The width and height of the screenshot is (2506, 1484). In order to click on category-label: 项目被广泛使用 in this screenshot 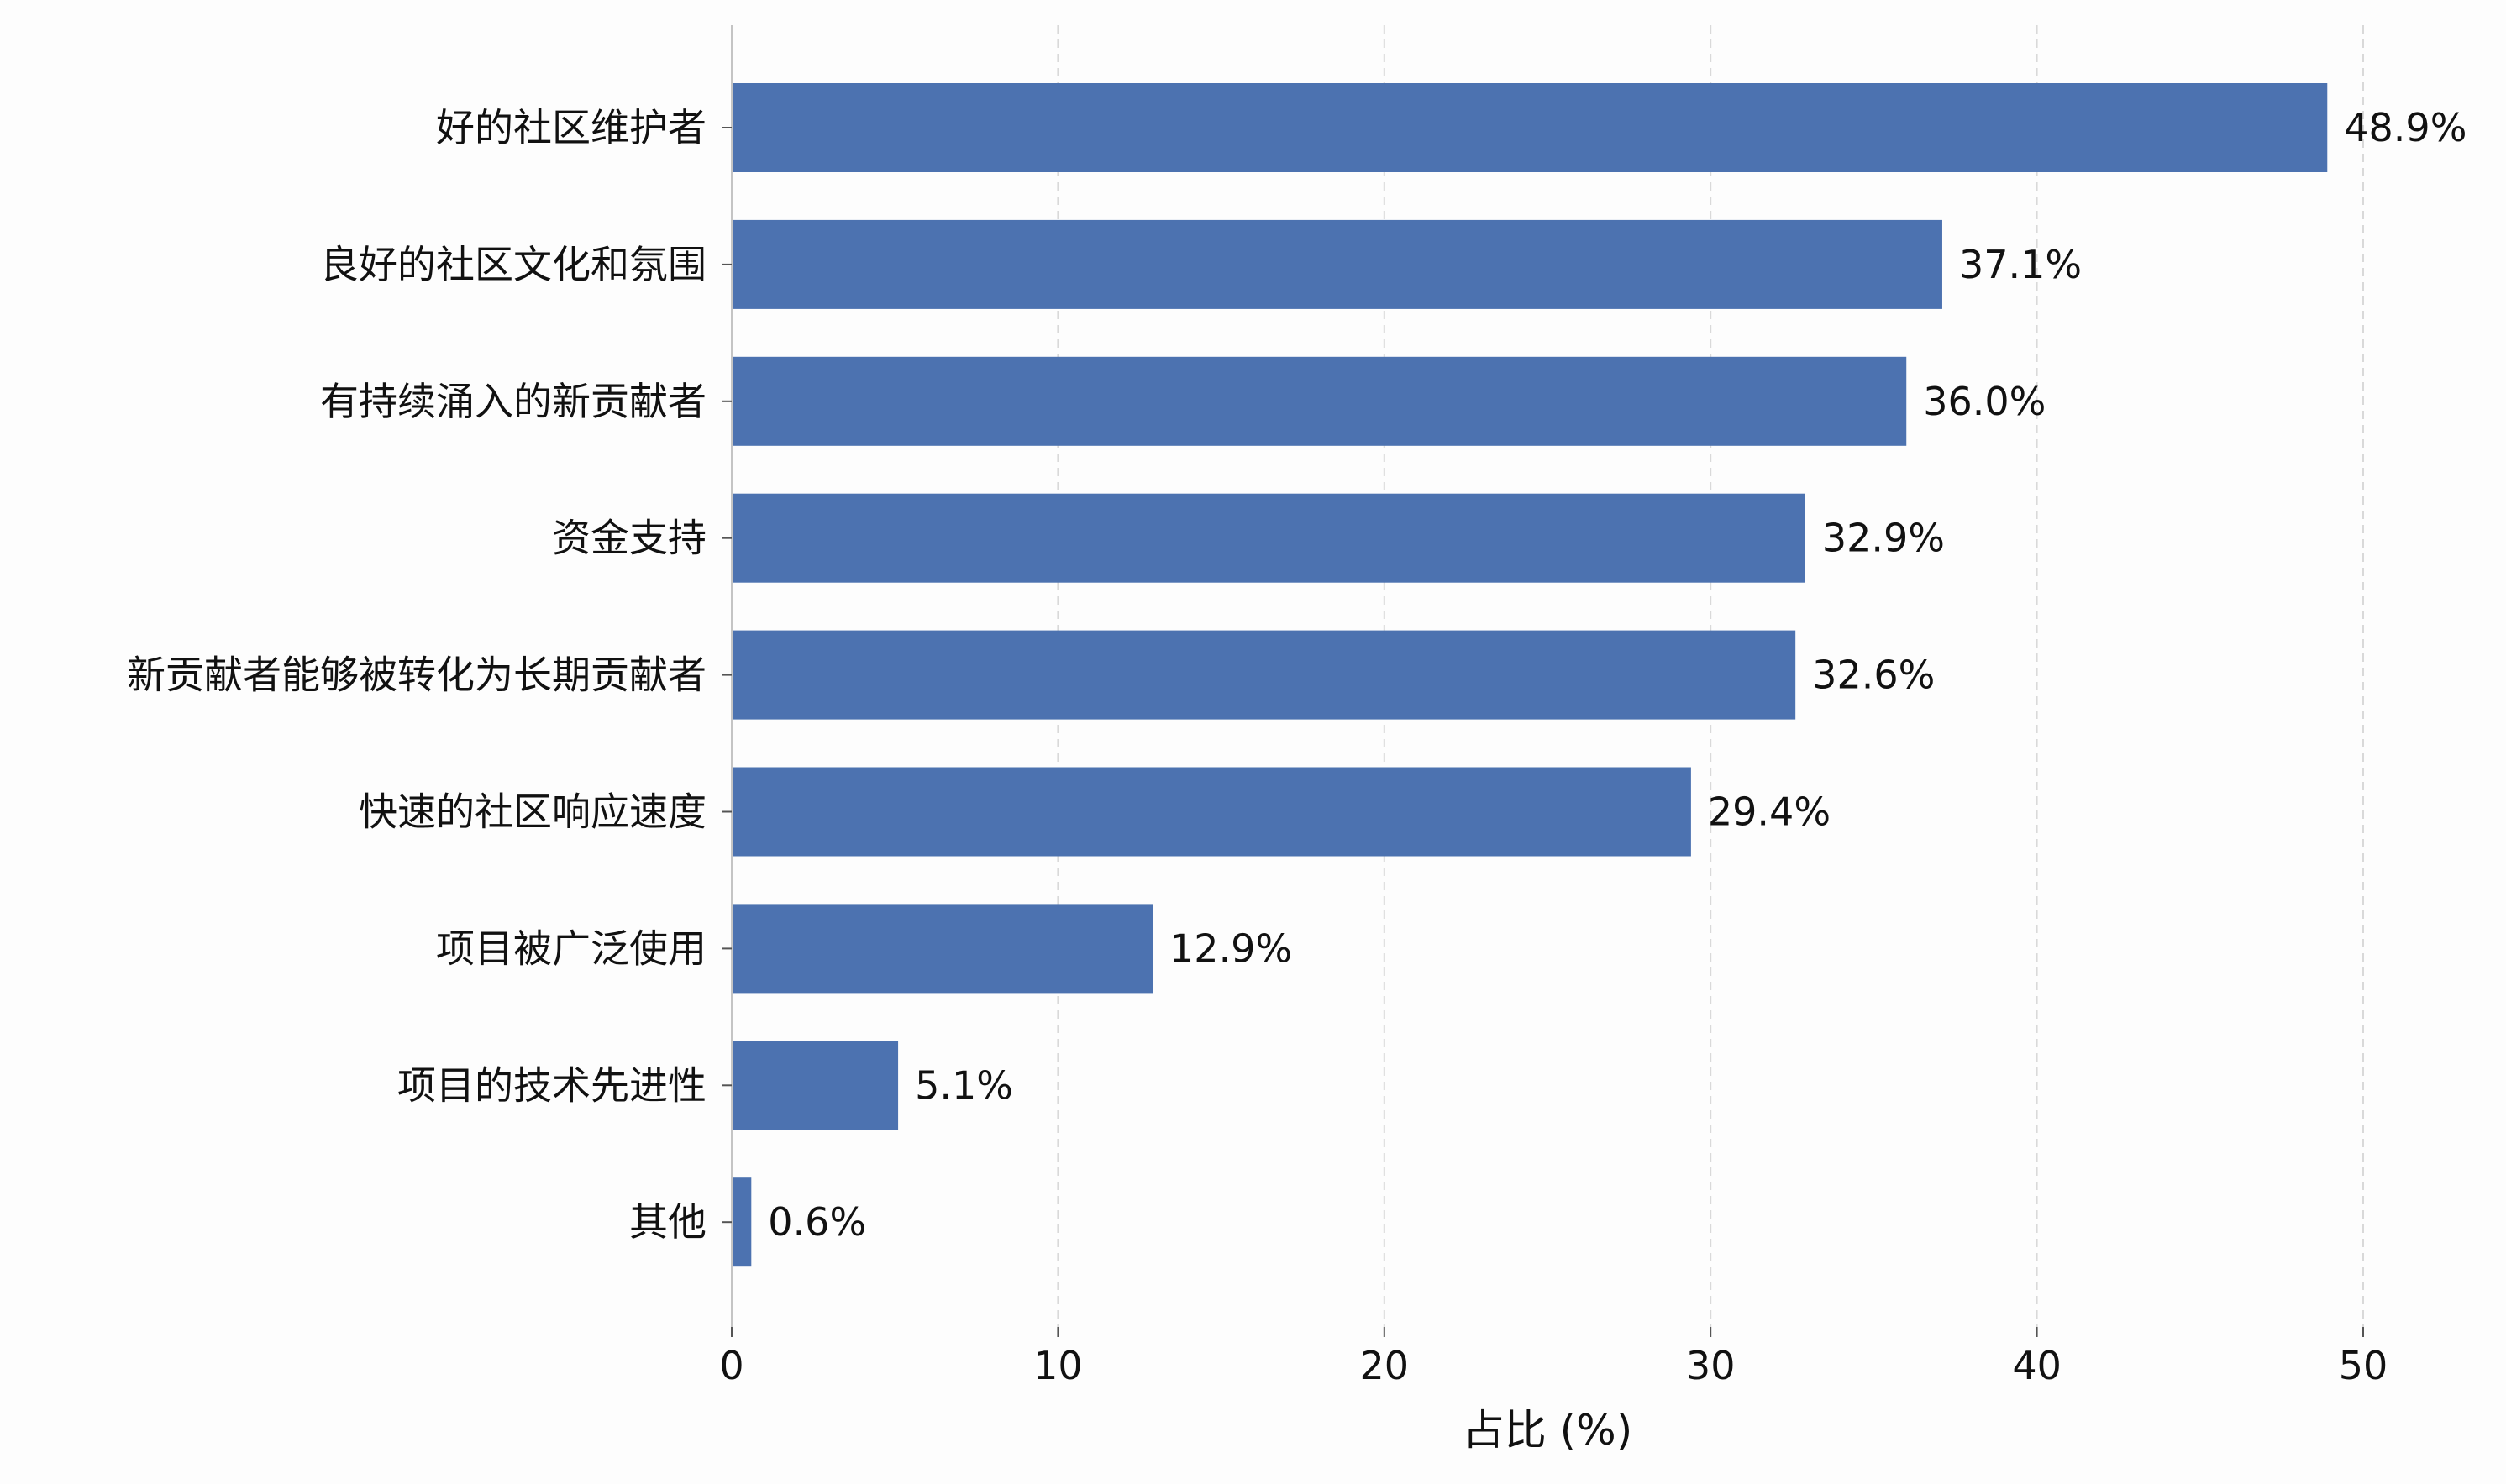, I will do `click(571, 949)`.